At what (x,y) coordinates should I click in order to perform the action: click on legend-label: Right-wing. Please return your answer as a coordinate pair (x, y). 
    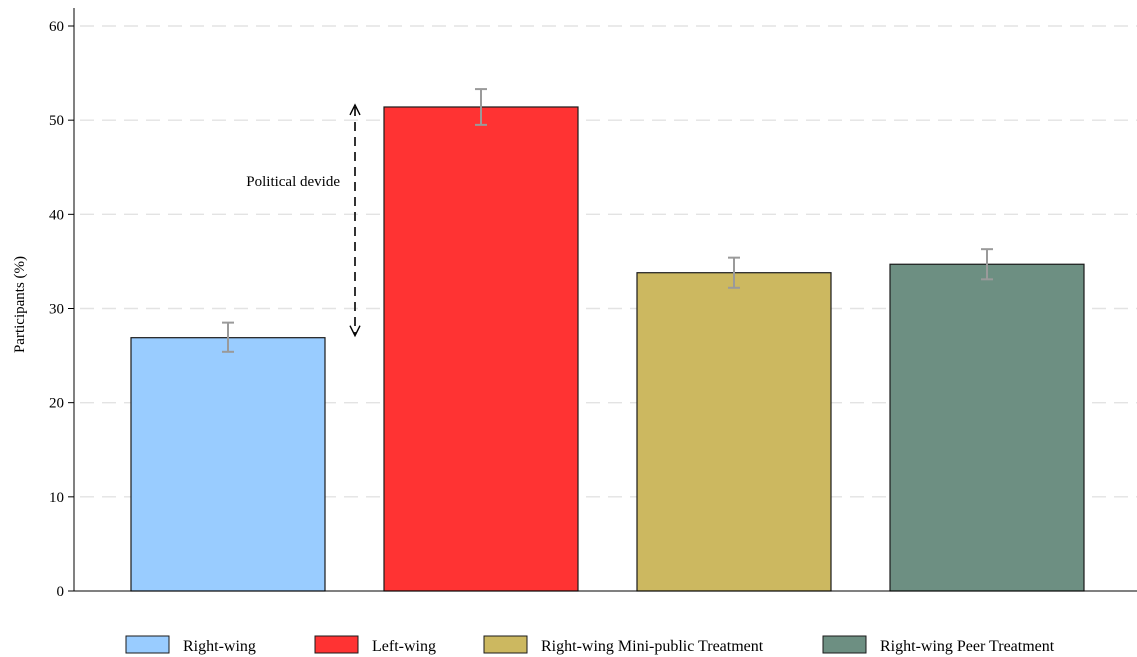
    Looking at the image, I should click on (219, 646).